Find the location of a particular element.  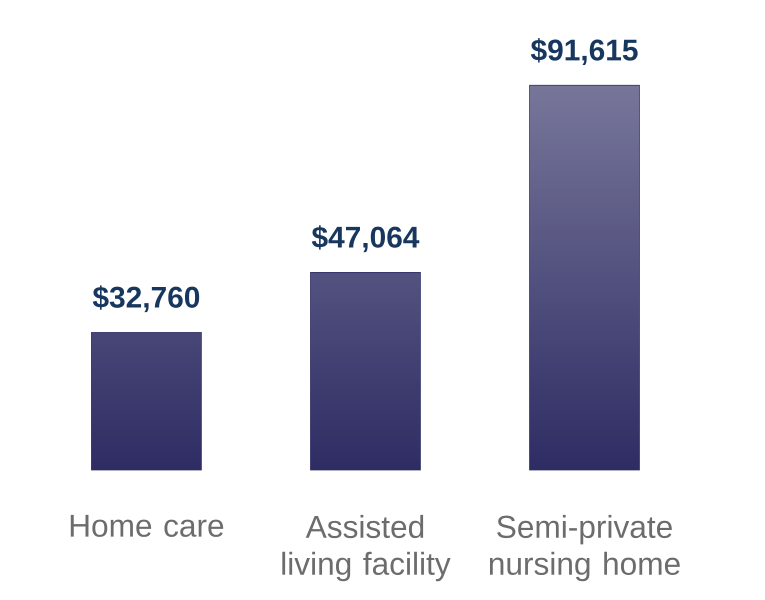

data-label: $91,615 is located at coordinates (584, 51).